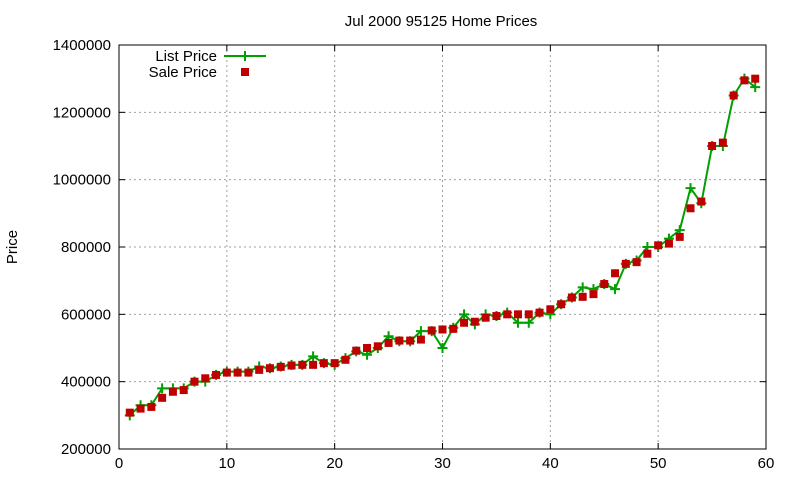 The height and width of the screenshot is (480, 800). Describe the element at coordinates (226, 463) in the screenshot. I see `x-tick-label: 10` at that location.